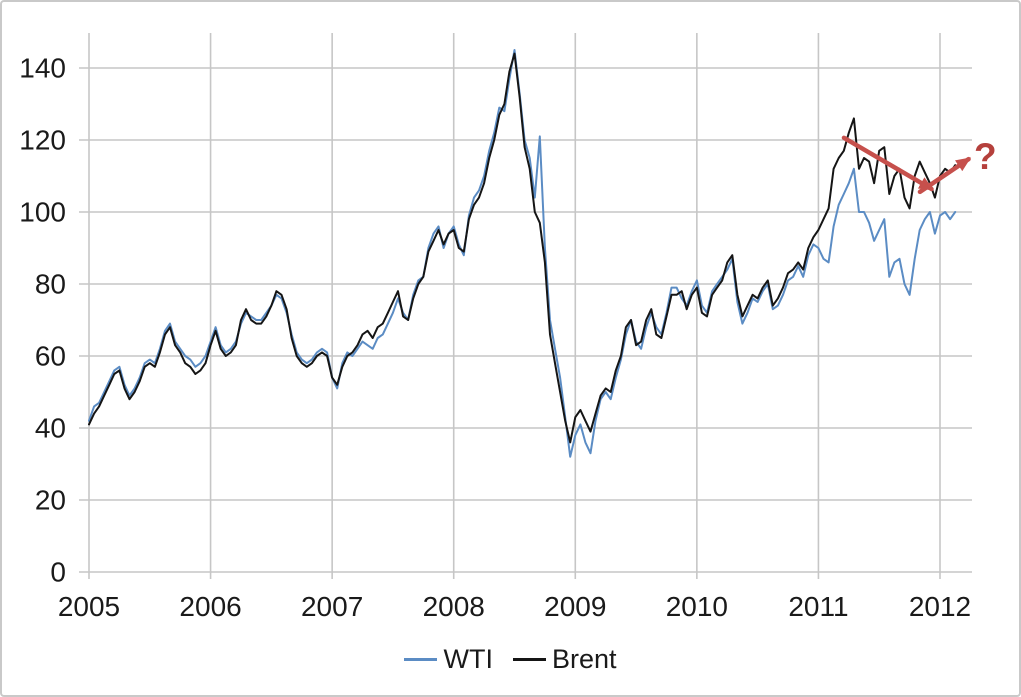  I want to click on wti-line-swatch, so click(421, 659).